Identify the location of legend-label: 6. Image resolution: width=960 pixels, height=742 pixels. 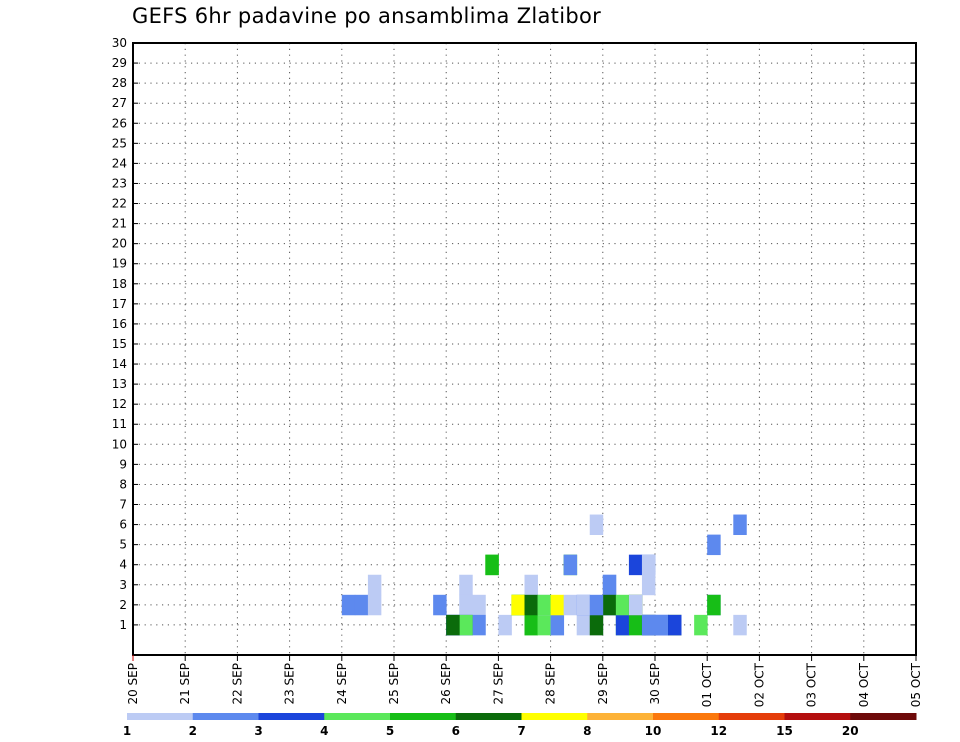
(456, 731).